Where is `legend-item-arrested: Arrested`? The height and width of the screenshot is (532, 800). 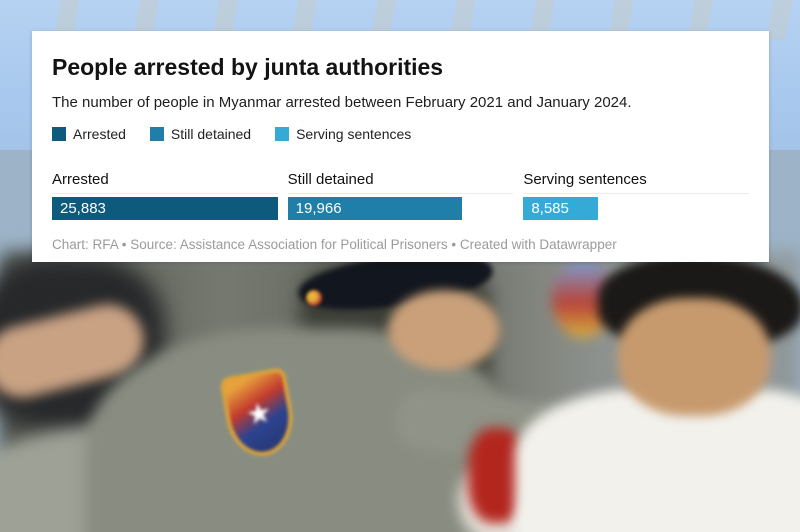
legend-item-arrested: Arrested is located at coordinates (89, 134).